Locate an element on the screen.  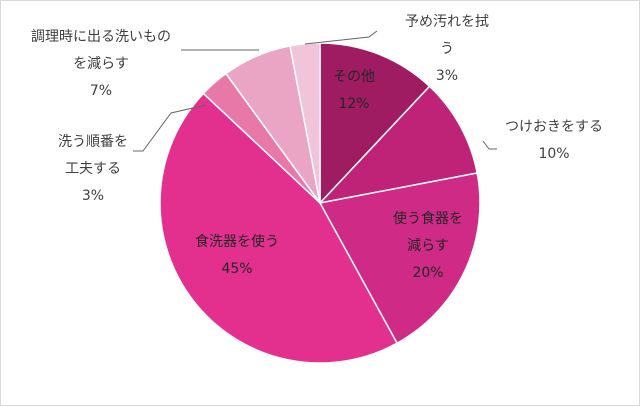
data-label-3: 使う食器を減らす 20% is located at coordinates (428, 245).